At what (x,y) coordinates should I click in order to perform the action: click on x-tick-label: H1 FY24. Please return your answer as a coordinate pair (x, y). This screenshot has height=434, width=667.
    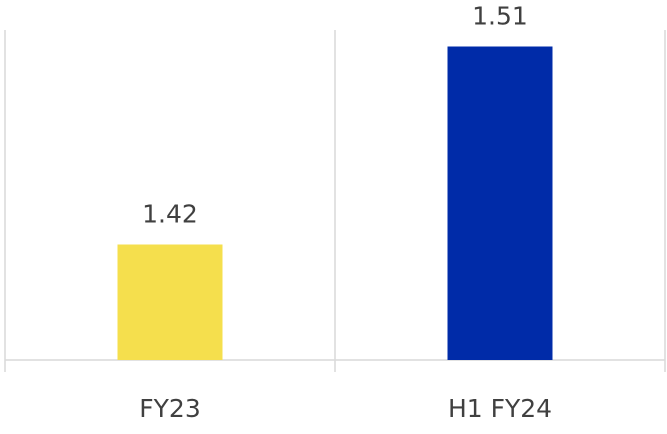
    Looking at the image, I should click on (500, 408).